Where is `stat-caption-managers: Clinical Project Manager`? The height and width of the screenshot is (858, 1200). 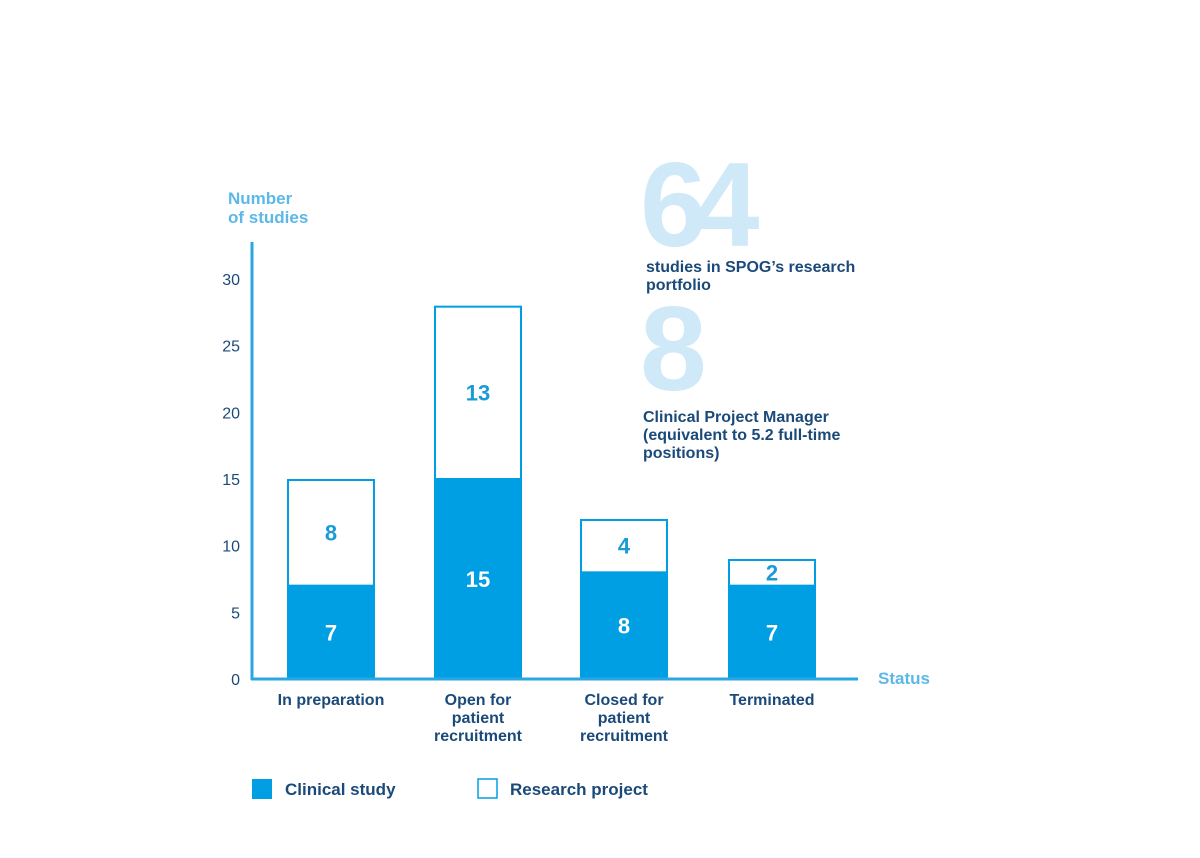 stat-caption-managers: Clinical Project Manager is located at coordinates (736, 417).